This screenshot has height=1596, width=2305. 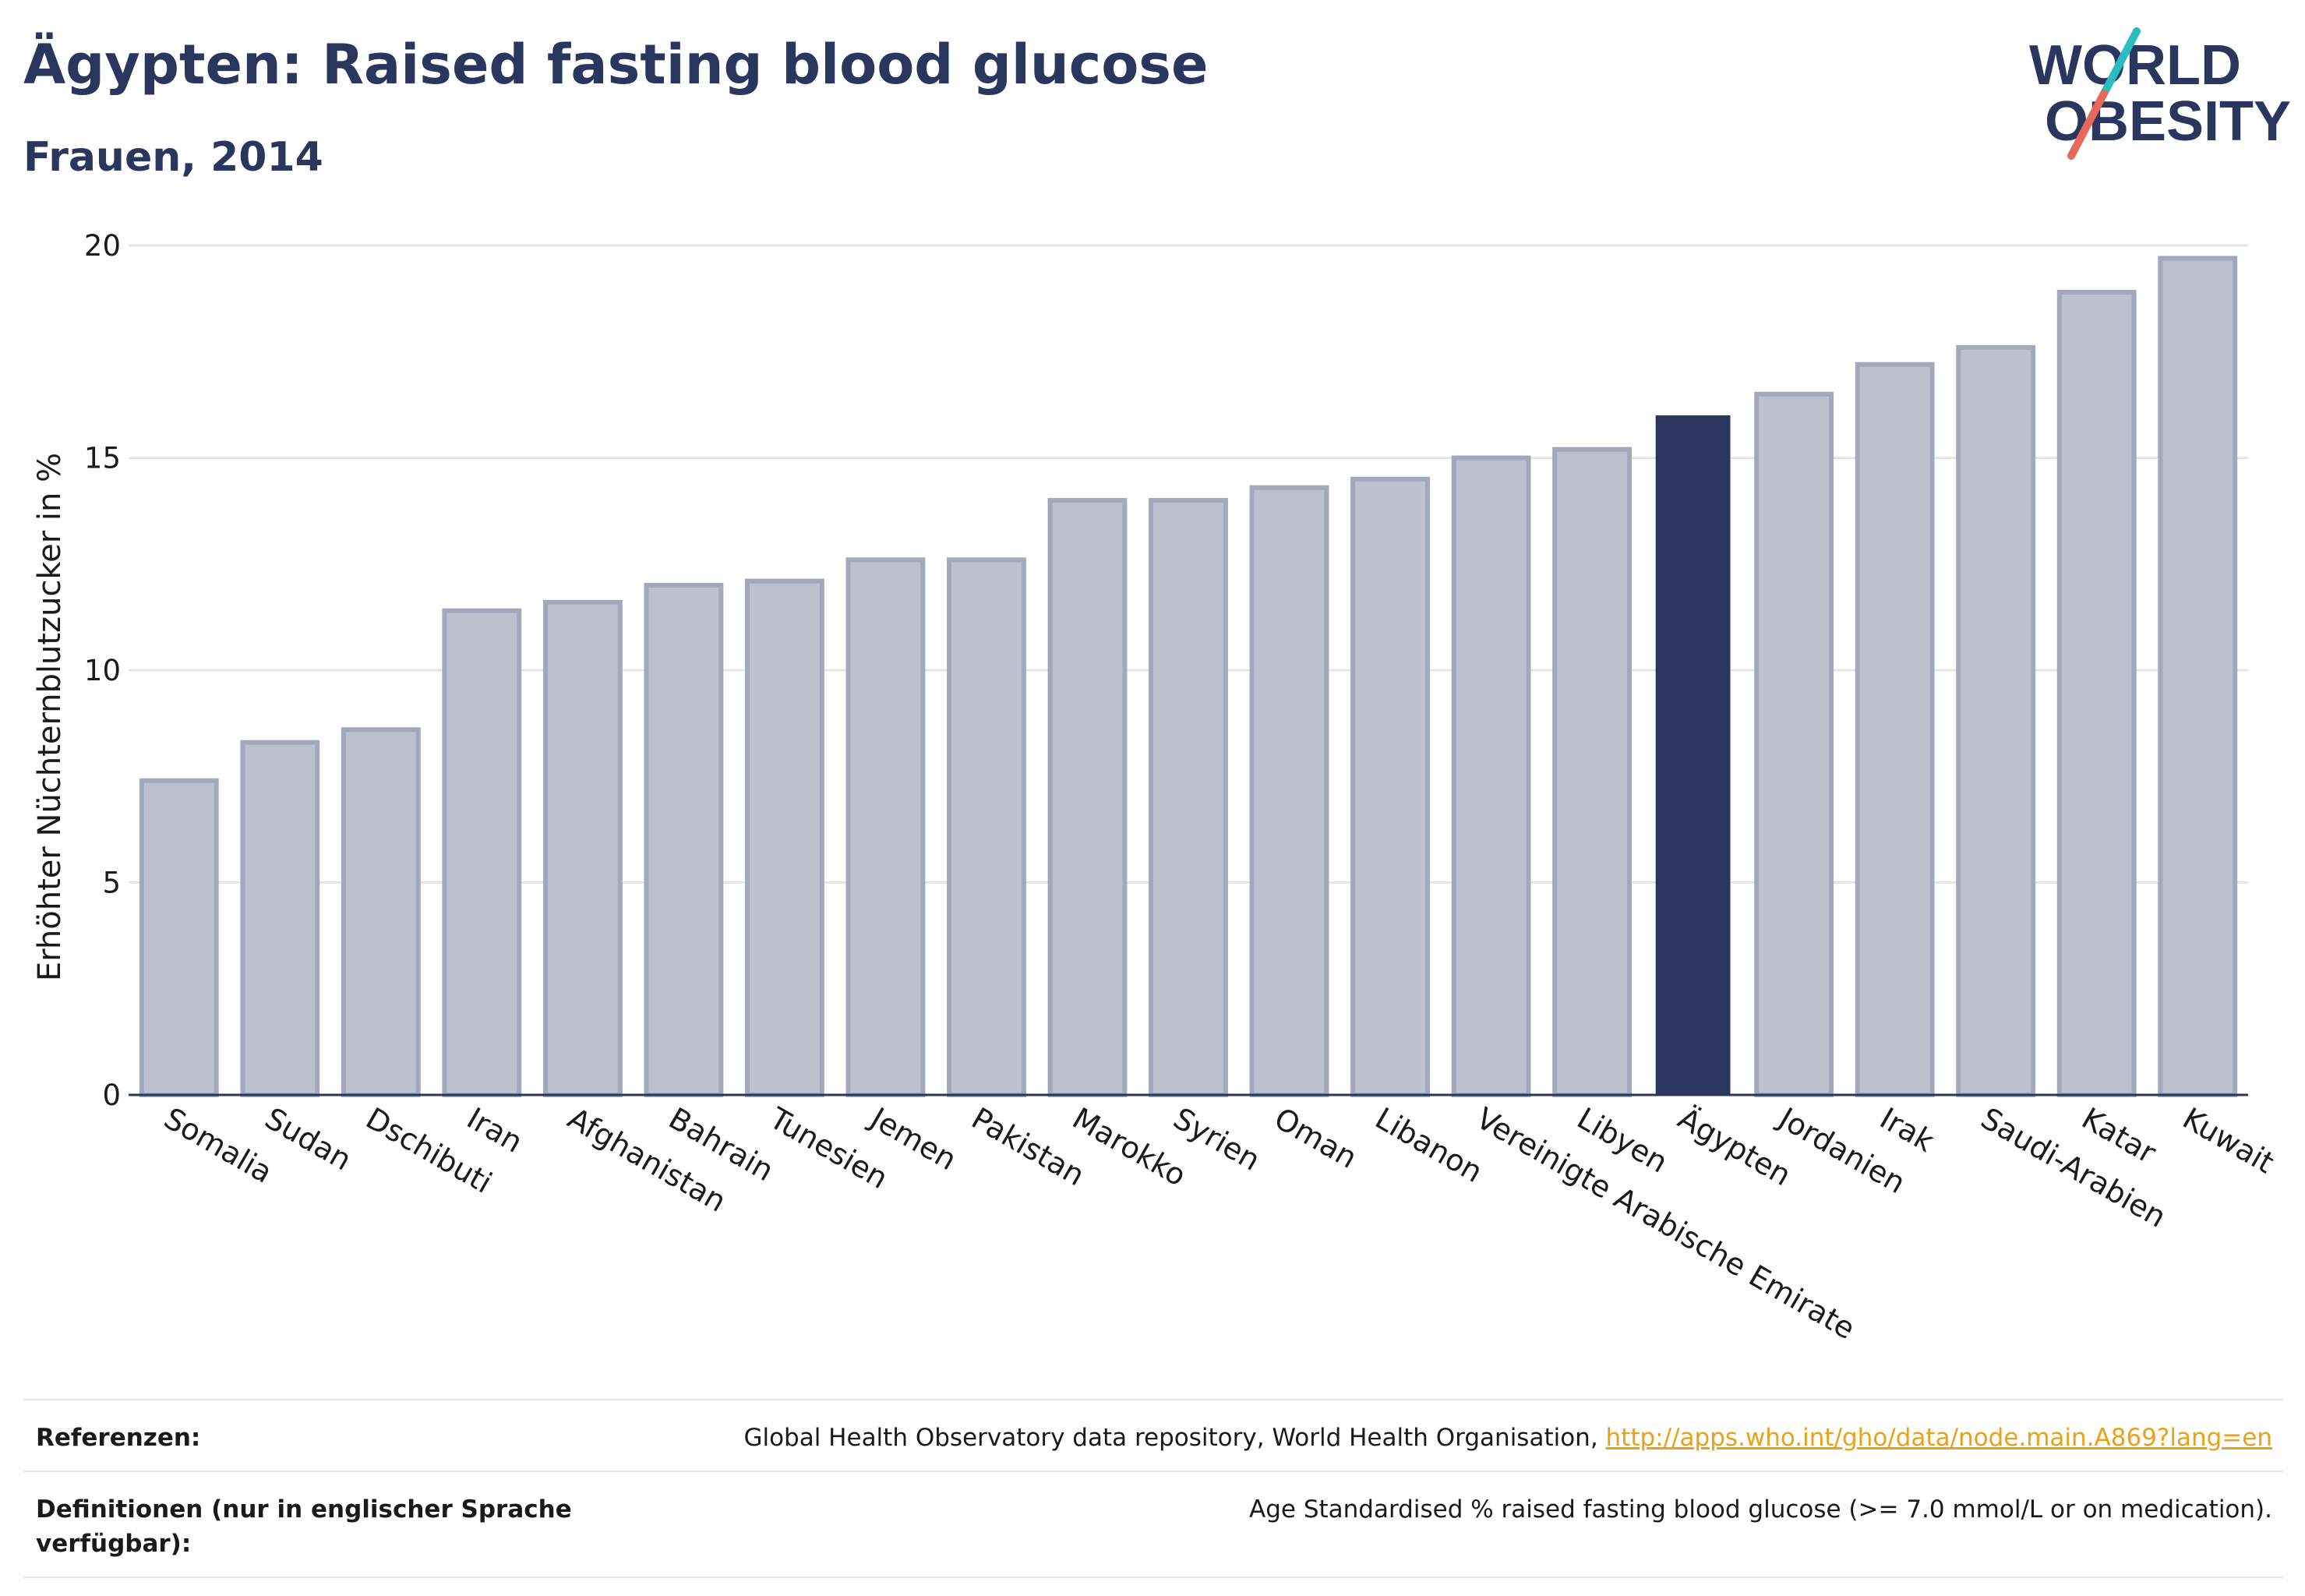 What do you see at coordinates (2228, 1141) in the screenshot?
I see `x-tick-label: Kuwait` at bounding box center [2228, 1141].